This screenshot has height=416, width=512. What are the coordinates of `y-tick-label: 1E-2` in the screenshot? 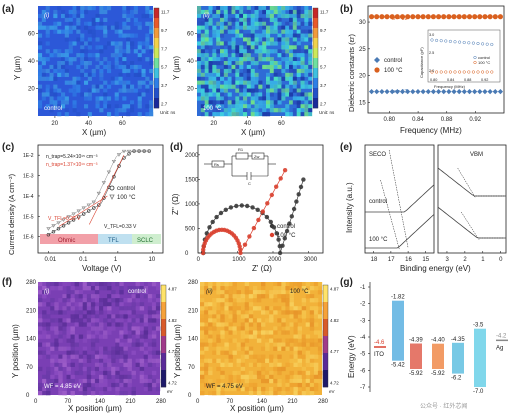 It's located at (28, 156).